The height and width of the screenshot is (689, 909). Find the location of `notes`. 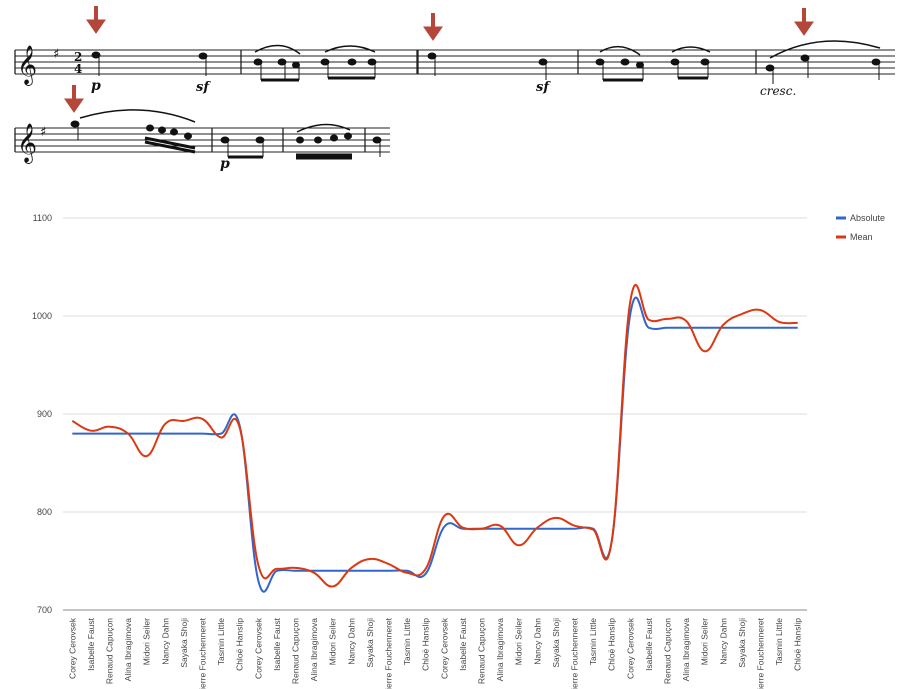

notes is located at coordinates (475, 105).